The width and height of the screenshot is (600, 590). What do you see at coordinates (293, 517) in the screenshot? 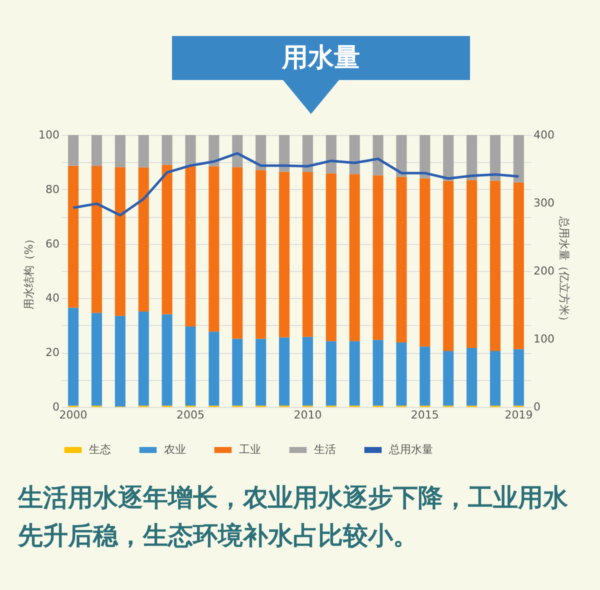
I see `text: 生活用水逐年增长，农业用水逐步下降，工业用水先升后稳，生态环境补水占比较小。` at bounding box center [293, 517].